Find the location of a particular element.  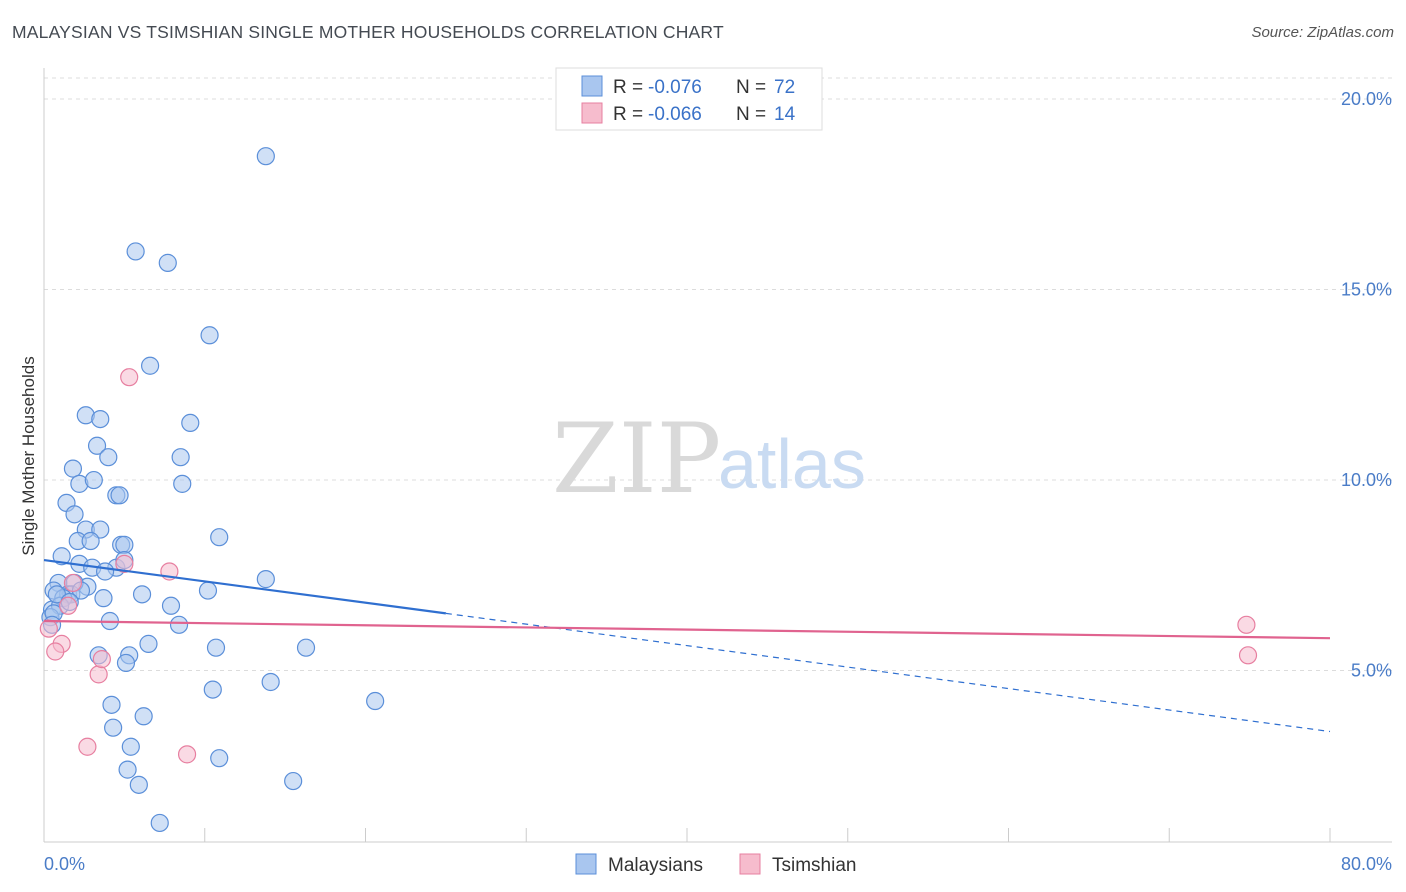

y-tick-label: 20.0% is located at coordinates (1366, 99).